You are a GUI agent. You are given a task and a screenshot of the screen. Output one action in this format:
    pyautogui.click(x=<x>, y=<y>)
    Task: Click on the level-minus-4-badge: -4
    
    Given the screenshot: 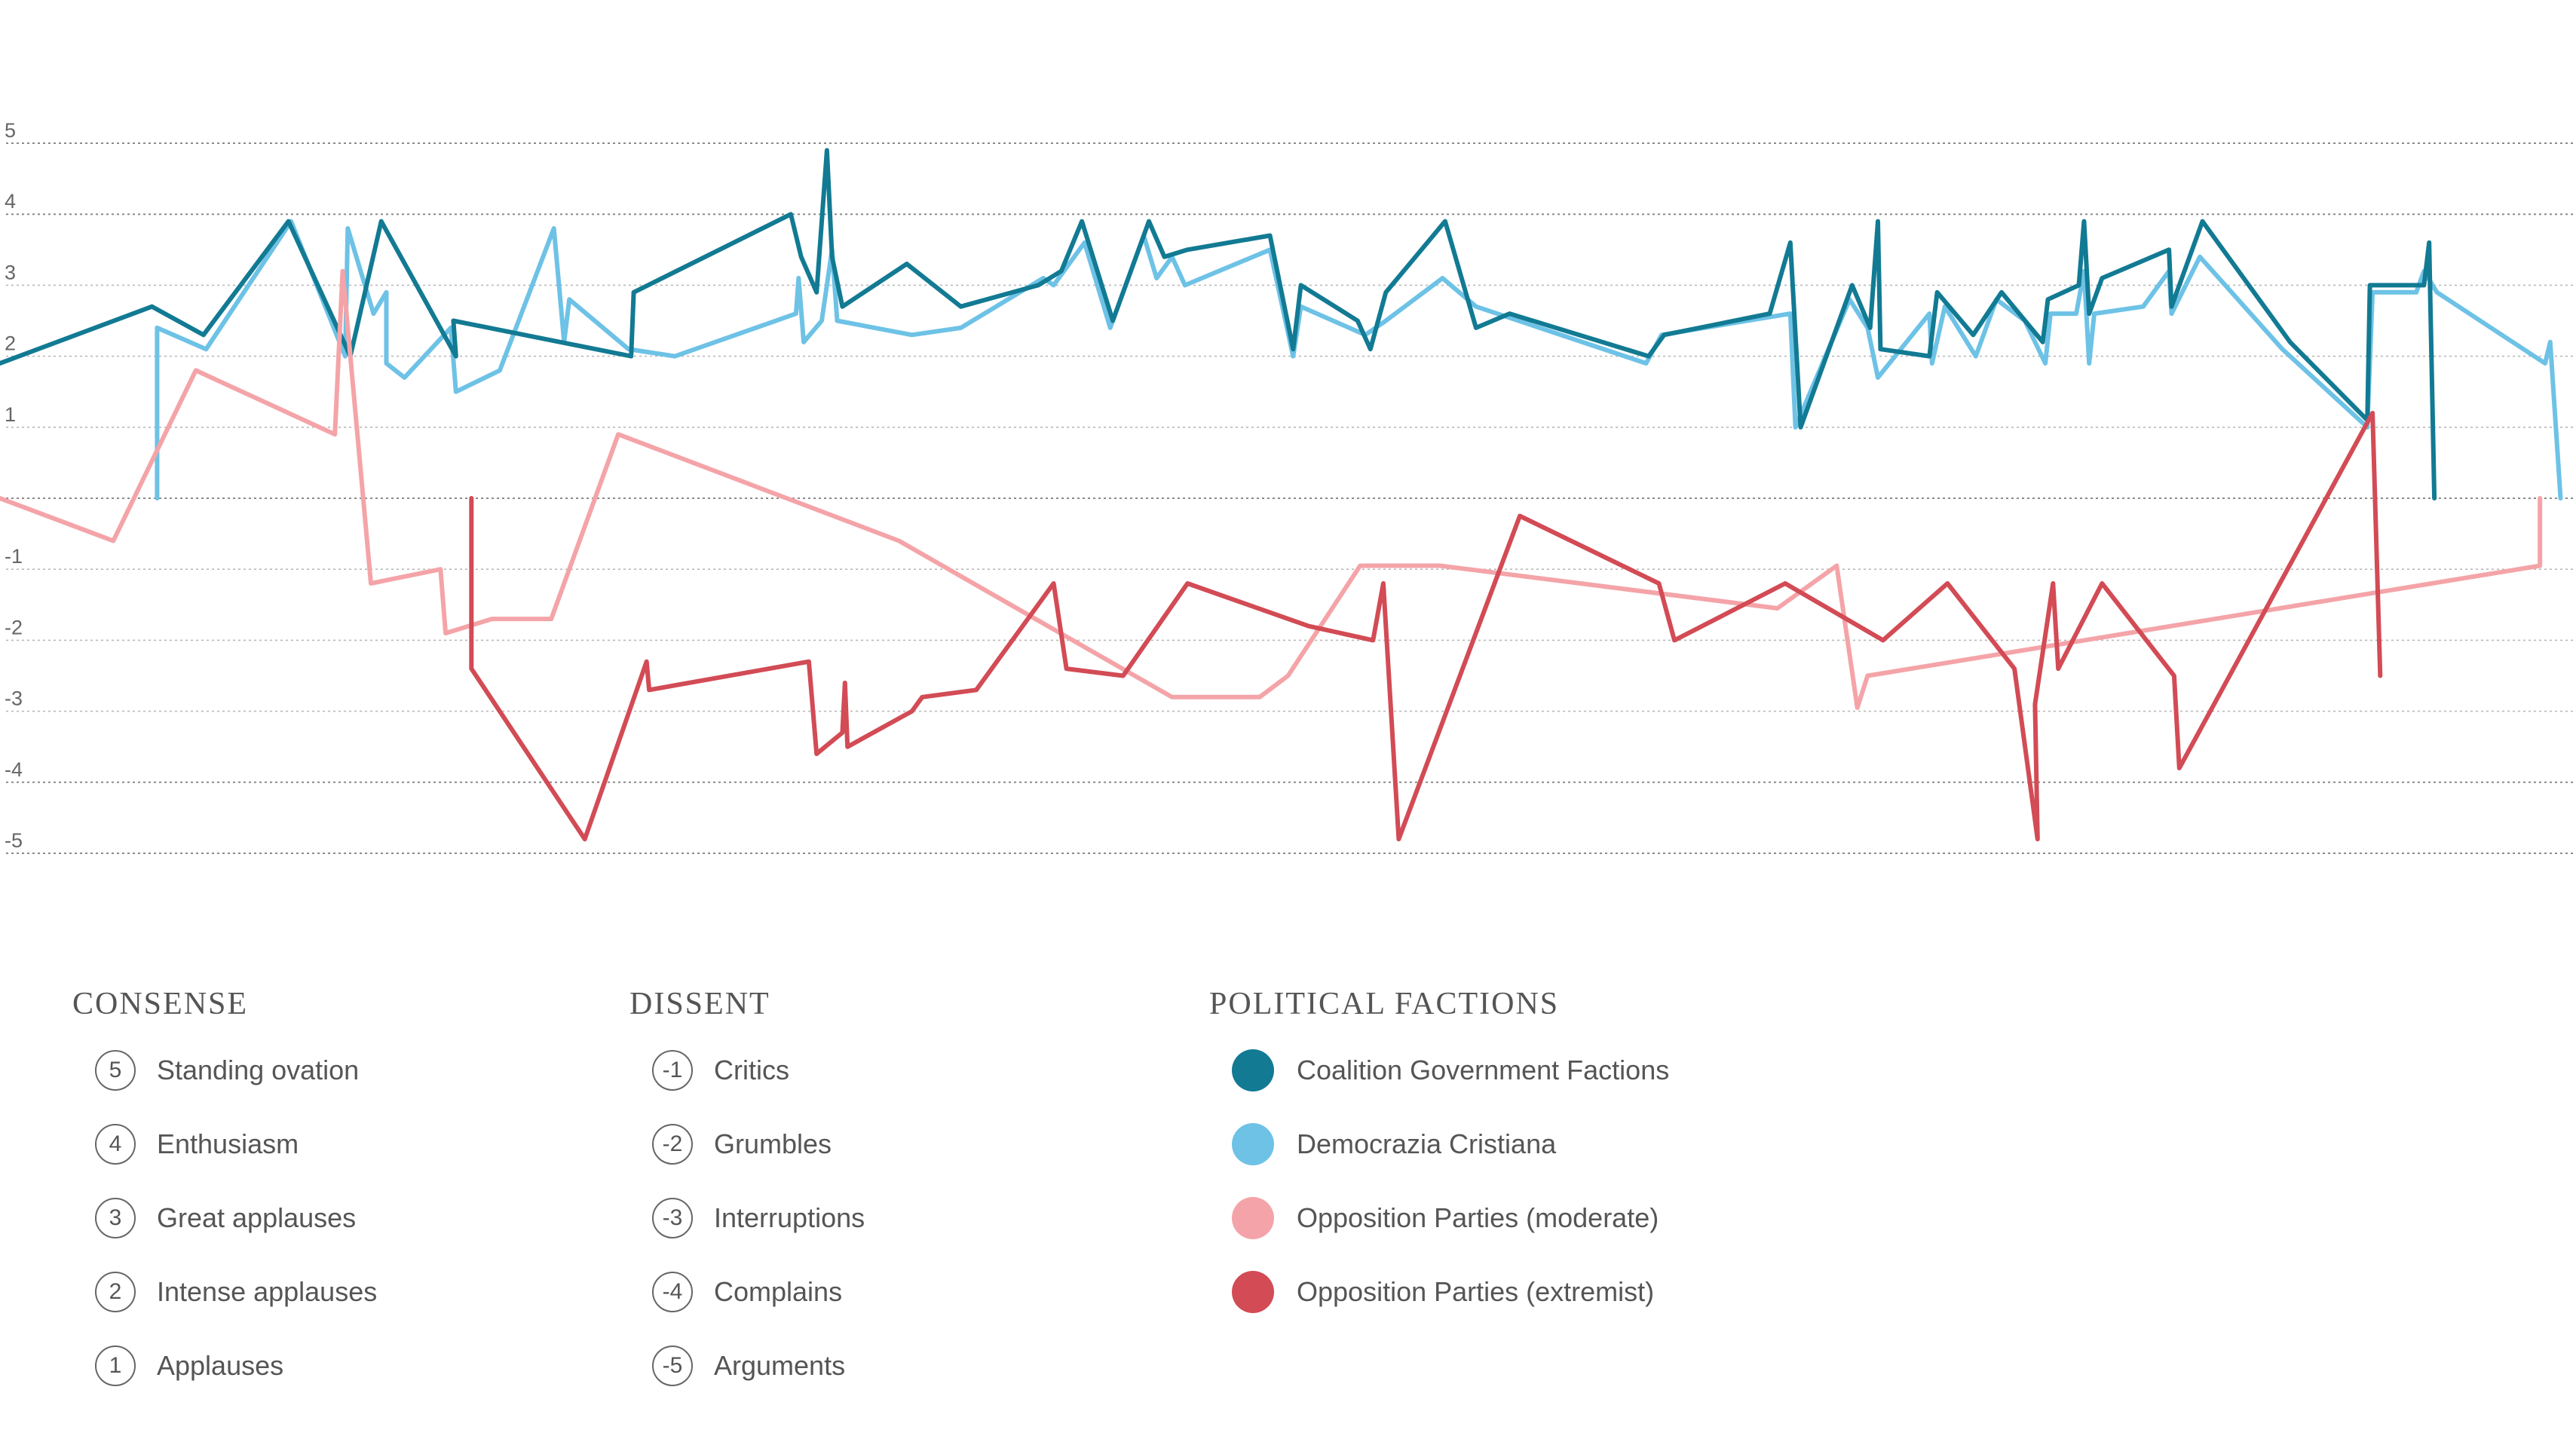 What is the action you would take?
    pyautogui.click(x=672, y=1292)
    